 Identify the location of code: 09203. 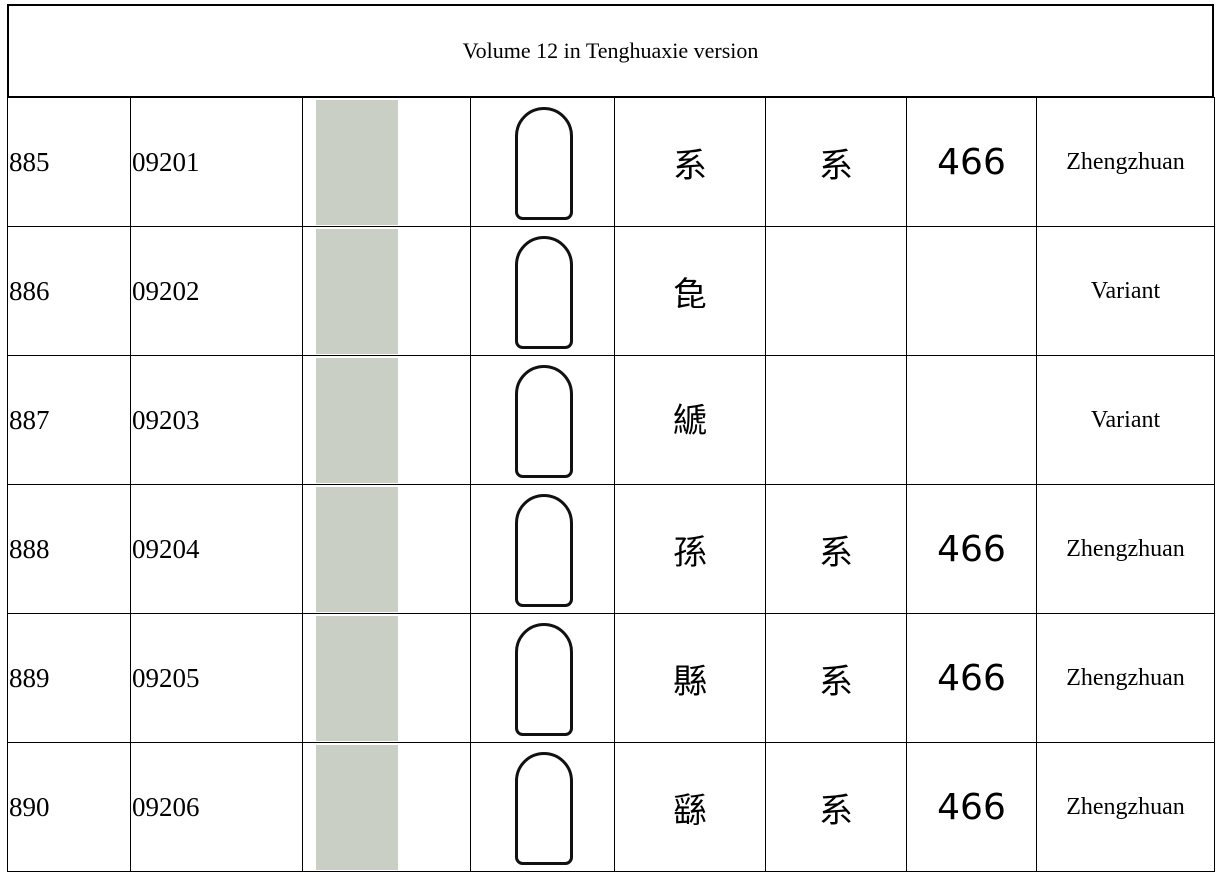
(166, 419).